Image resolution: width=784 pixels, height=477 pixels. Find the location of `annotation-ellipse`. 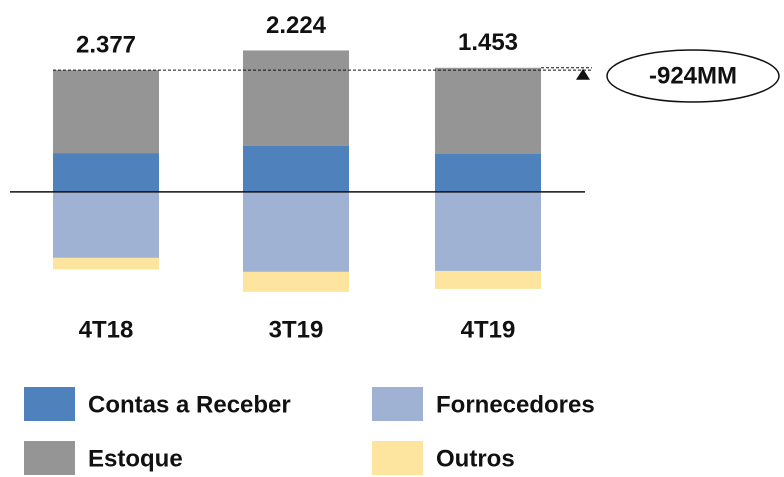

annotation-ellipse is located at coordinates (693, 76).